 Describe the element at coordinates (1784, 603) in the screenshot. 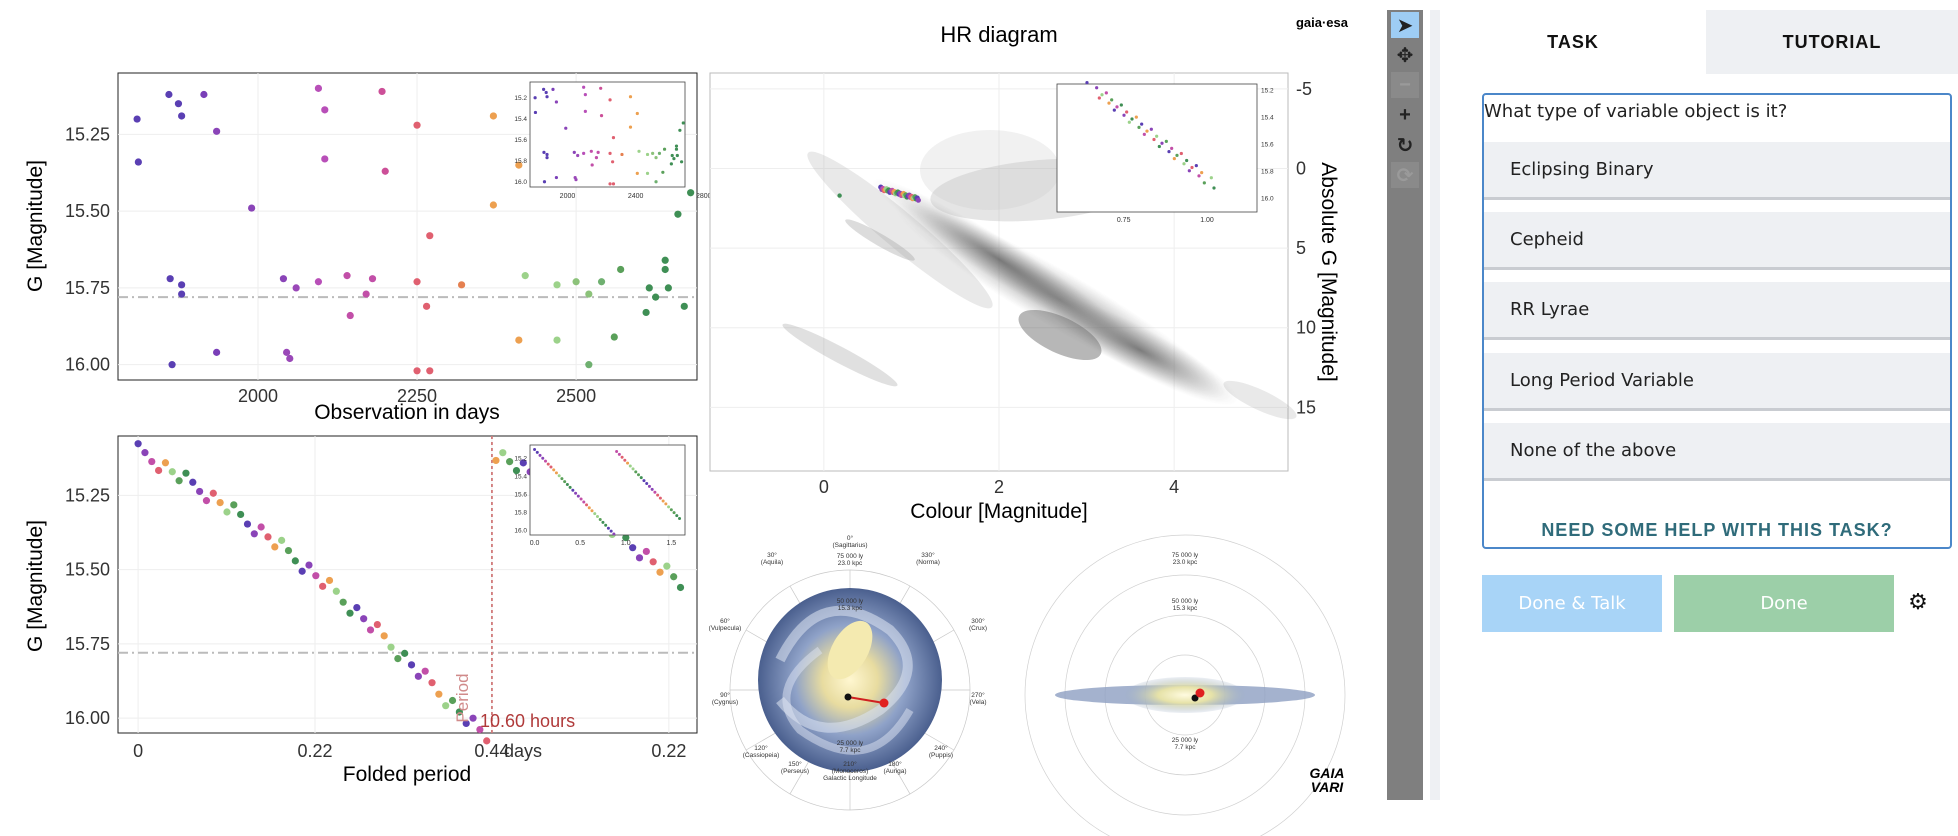

I see `done-button: Done` at that location.